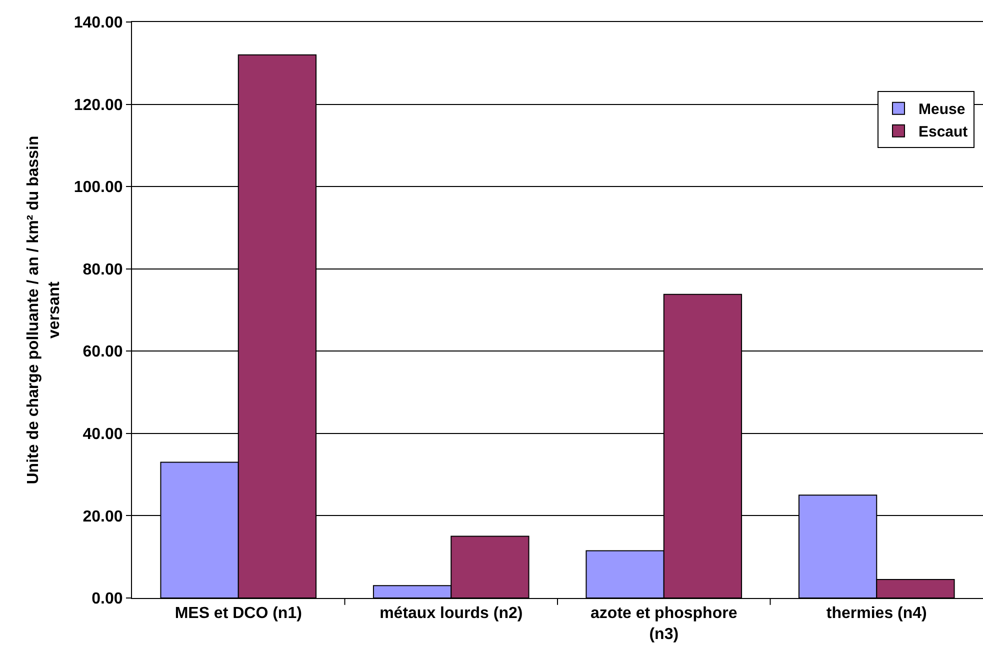 This screenshot has height=662, width=983. I want to click on y-axis-title: Unite de charge polluante / an / km² du bassin versant, so click(43, 310).